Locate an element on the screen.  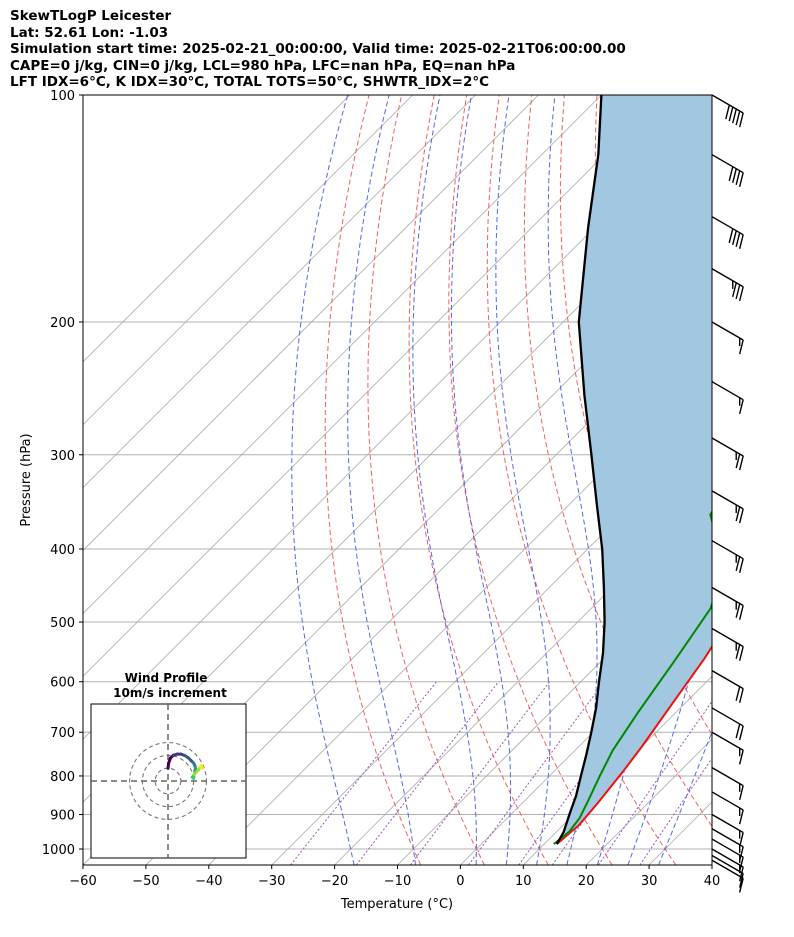
chart-title: SkewTLogP Leicester is located at coordinates (91, 16).